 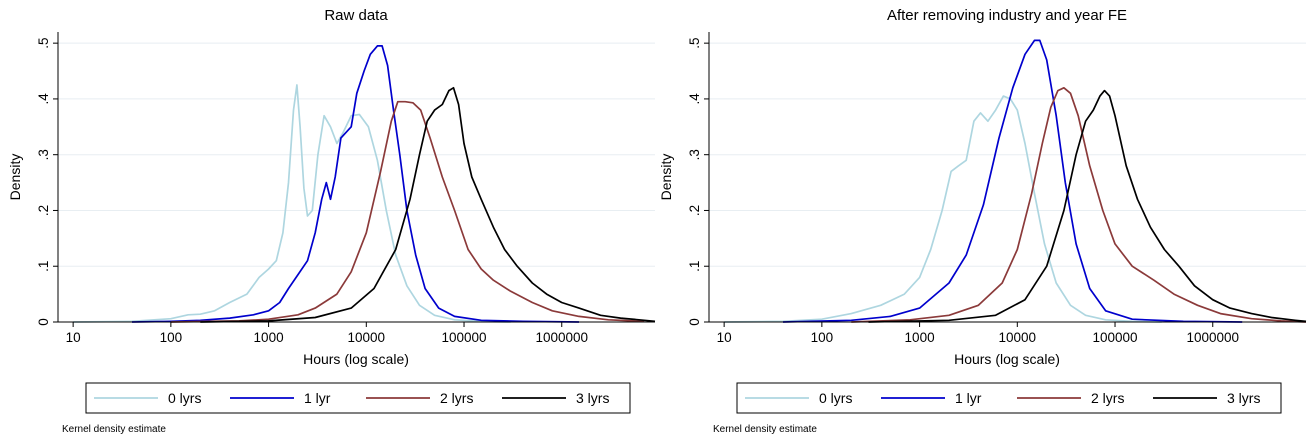 I want to click on chart-title: After removing industry and year FE, so click(x=1007, y=15).